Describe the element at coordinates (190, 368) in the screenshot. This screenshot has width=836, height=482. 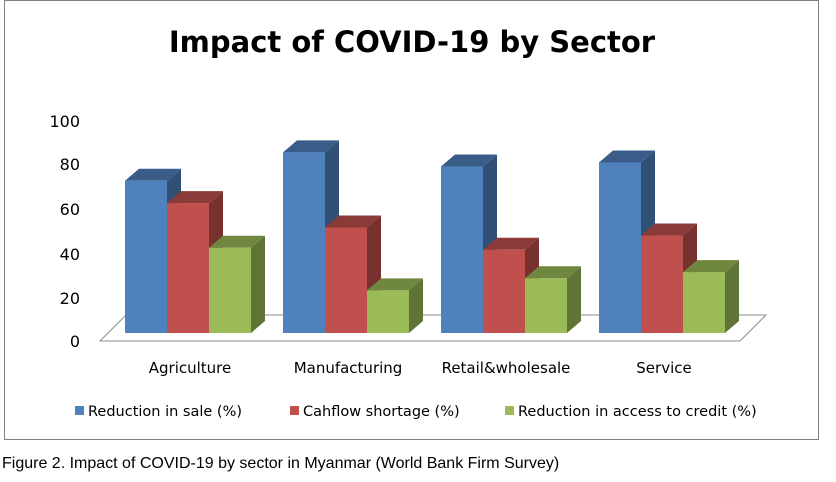
I see `x-tick-label: Agriculture` at that location.